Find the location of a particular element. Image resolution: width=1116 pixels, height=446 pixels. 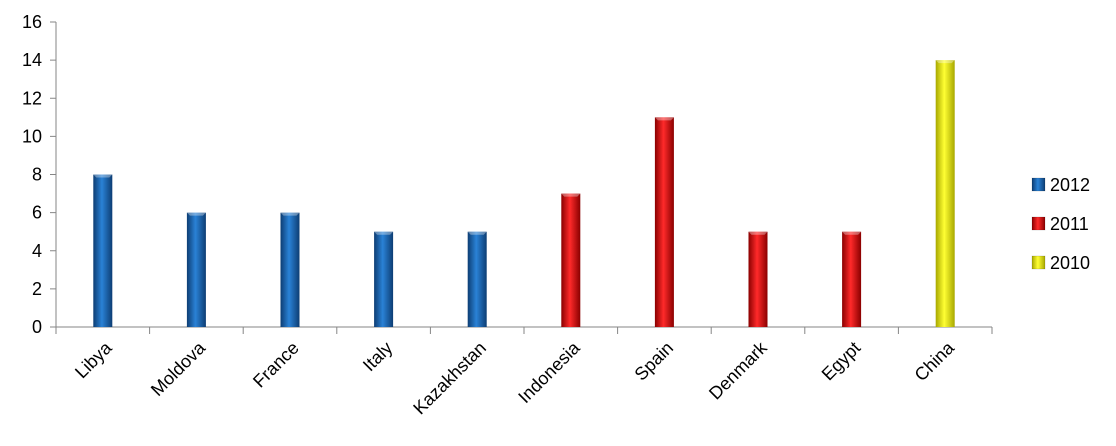

legend-label-2012: 2012 is located at coordinates (1070, 185).